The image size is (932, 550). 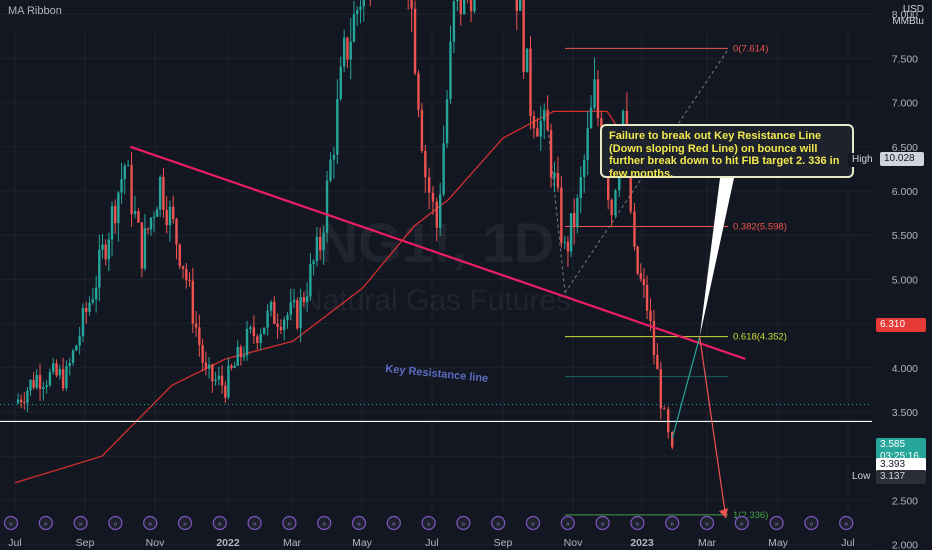 What do you see at coordinates (85, 543) in the screenshot?
I see `x-tick-label: Sep` at bounding box center [85, 543].